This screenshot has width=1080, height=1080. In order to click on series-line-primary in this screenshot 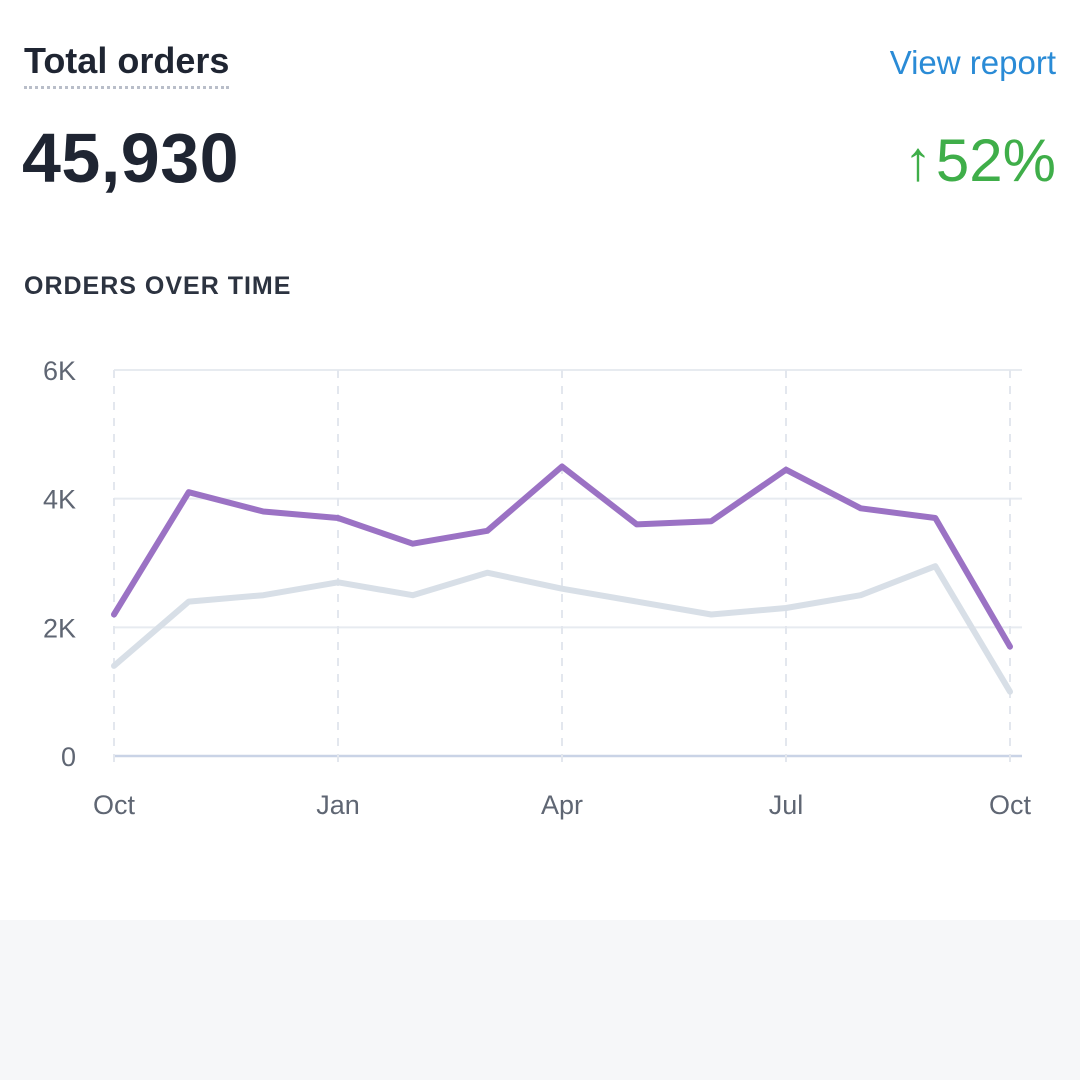, I will do `click(562, 556)`.